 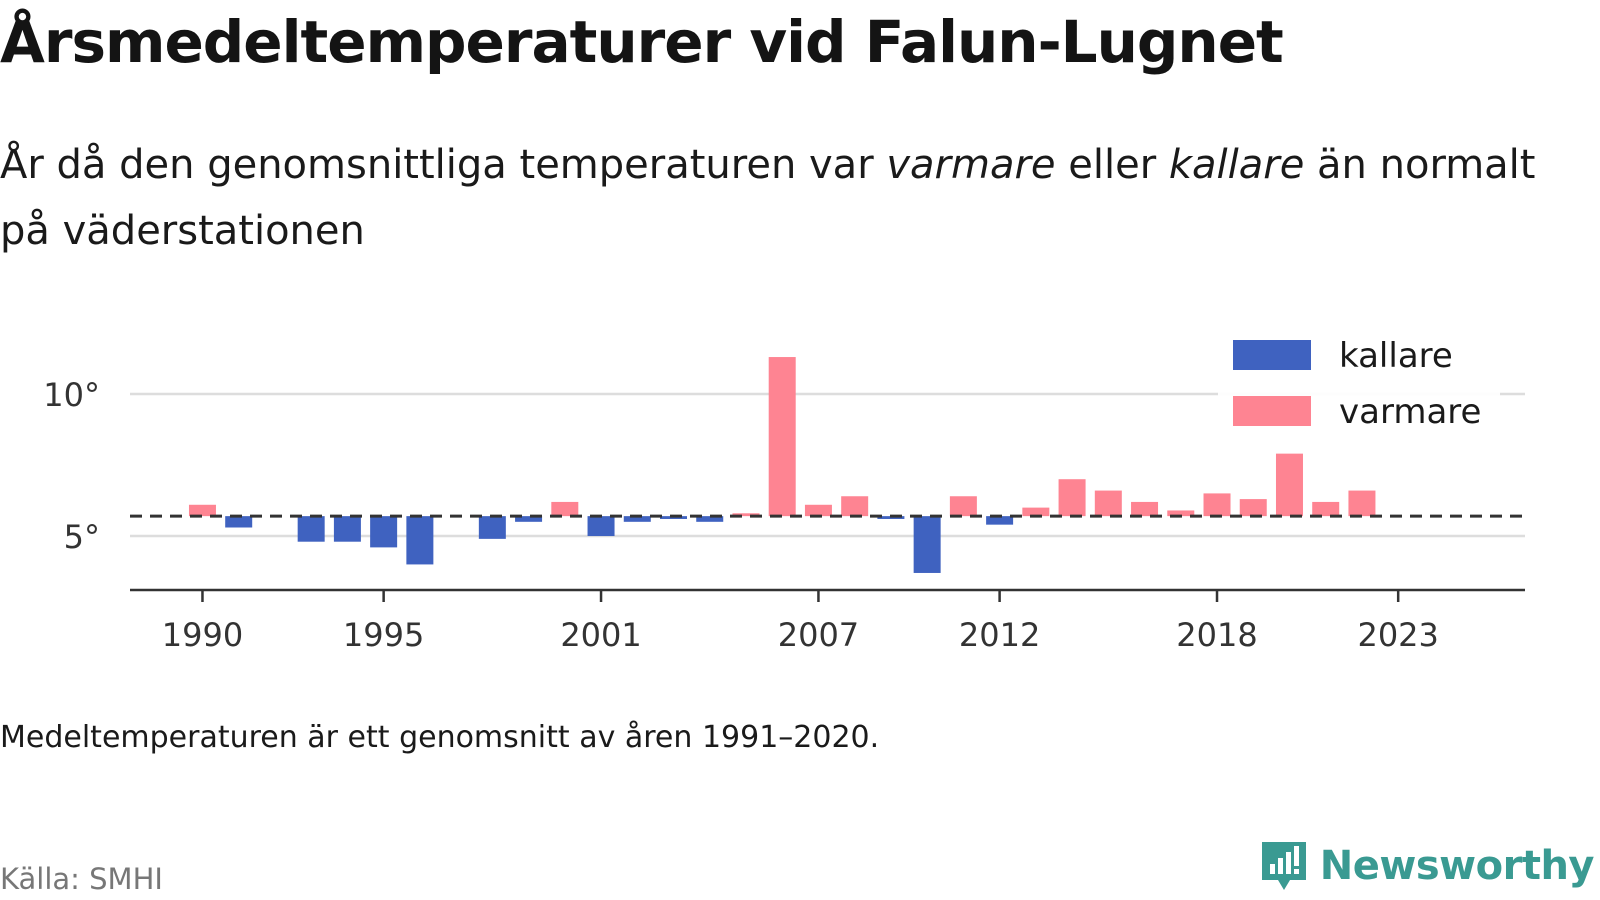 What do you see at coordinates (1272, 411) in the screenshot?
I see `legend-swatch-varmare` at bounding box center [1272, 411].